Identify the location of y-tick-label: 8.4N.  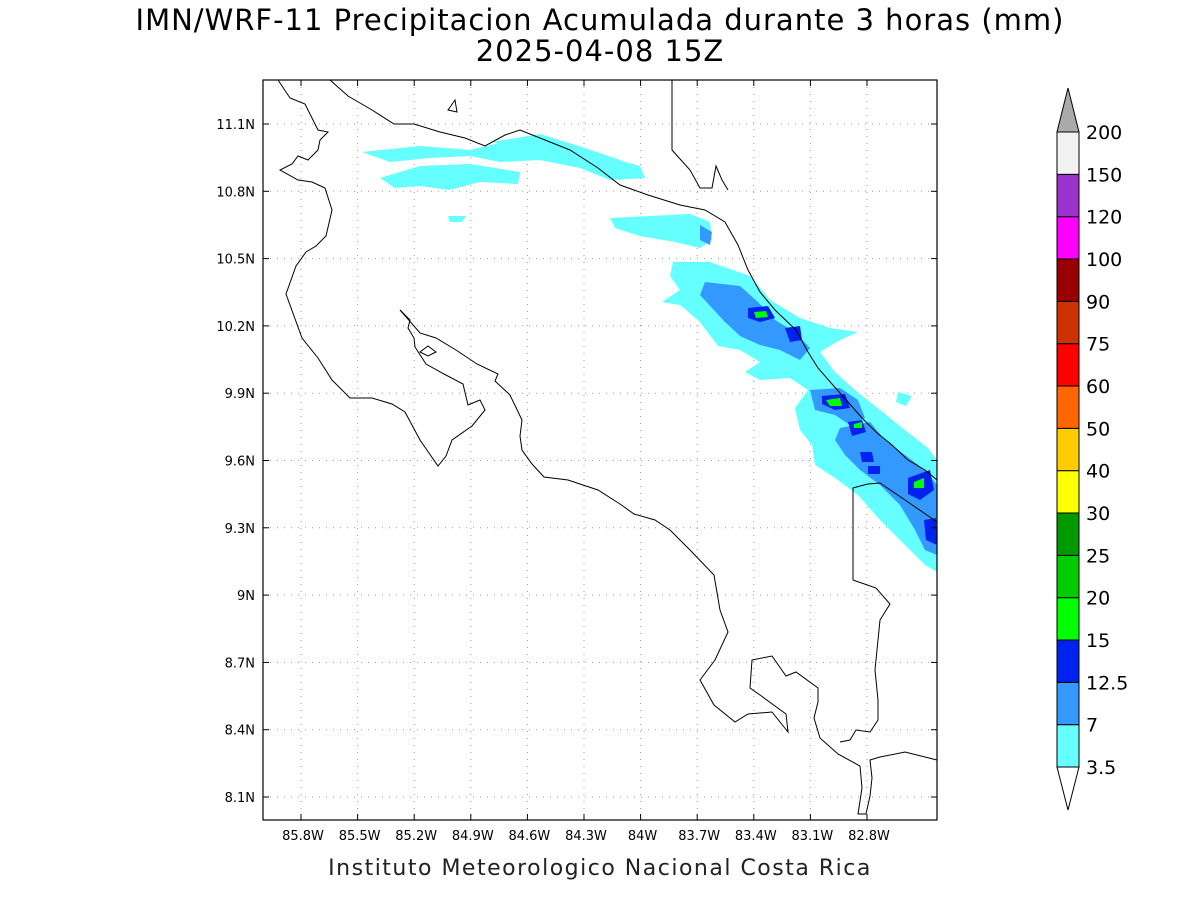
(240, 731).